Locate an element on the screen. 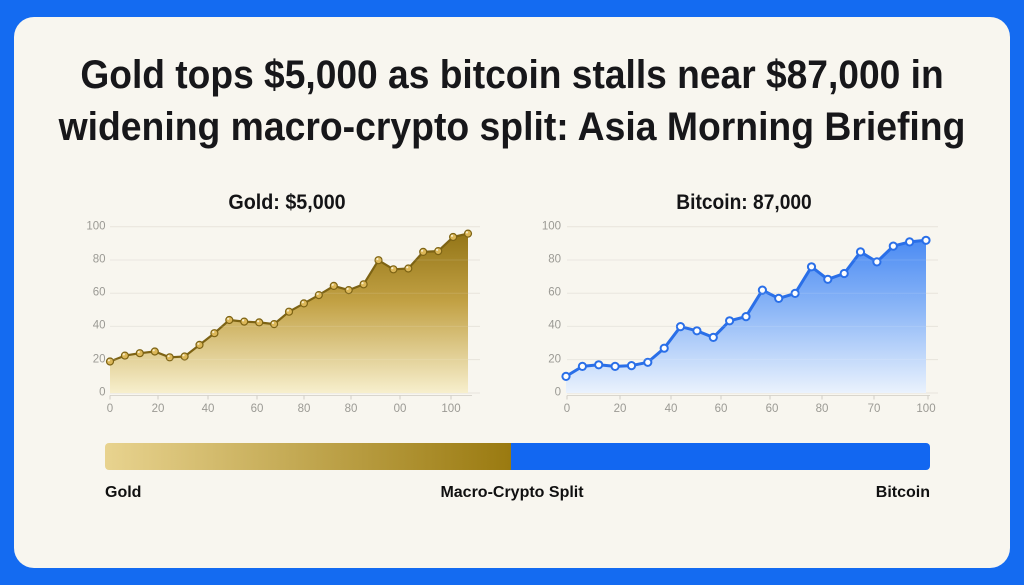 The image size is (1024, 585). svg-text: 00 is located at coordinates (400, 409).